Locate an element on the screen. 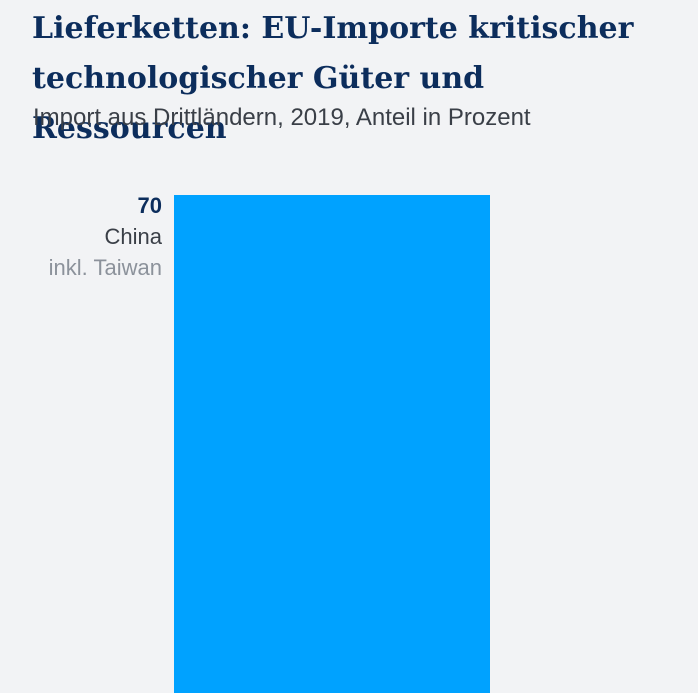 The width and height of the screenshot is (698, 693). bar-value-label: 70 is located at coordinates (150, 205).